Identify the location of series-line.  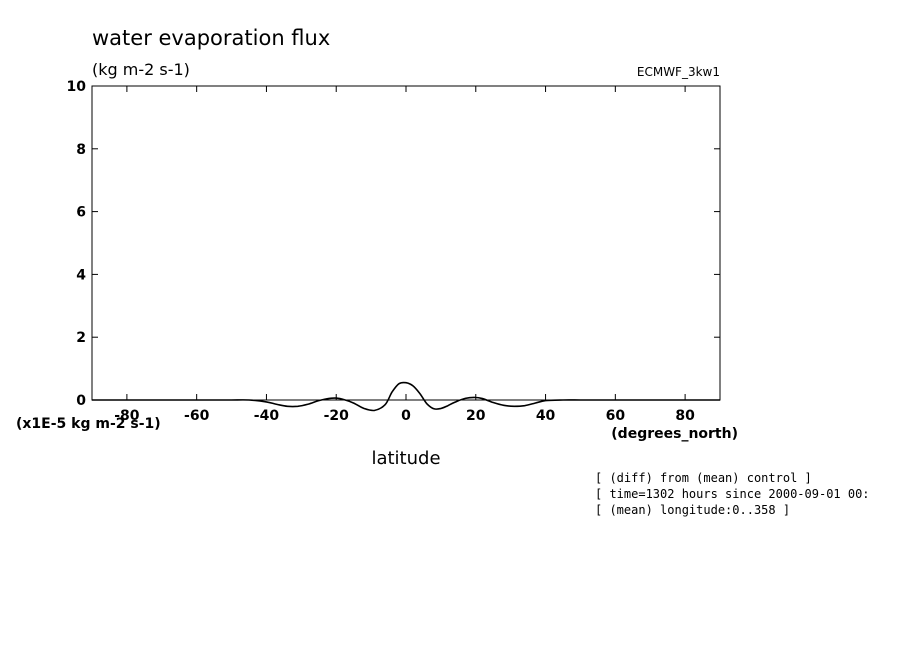
(406, 396).